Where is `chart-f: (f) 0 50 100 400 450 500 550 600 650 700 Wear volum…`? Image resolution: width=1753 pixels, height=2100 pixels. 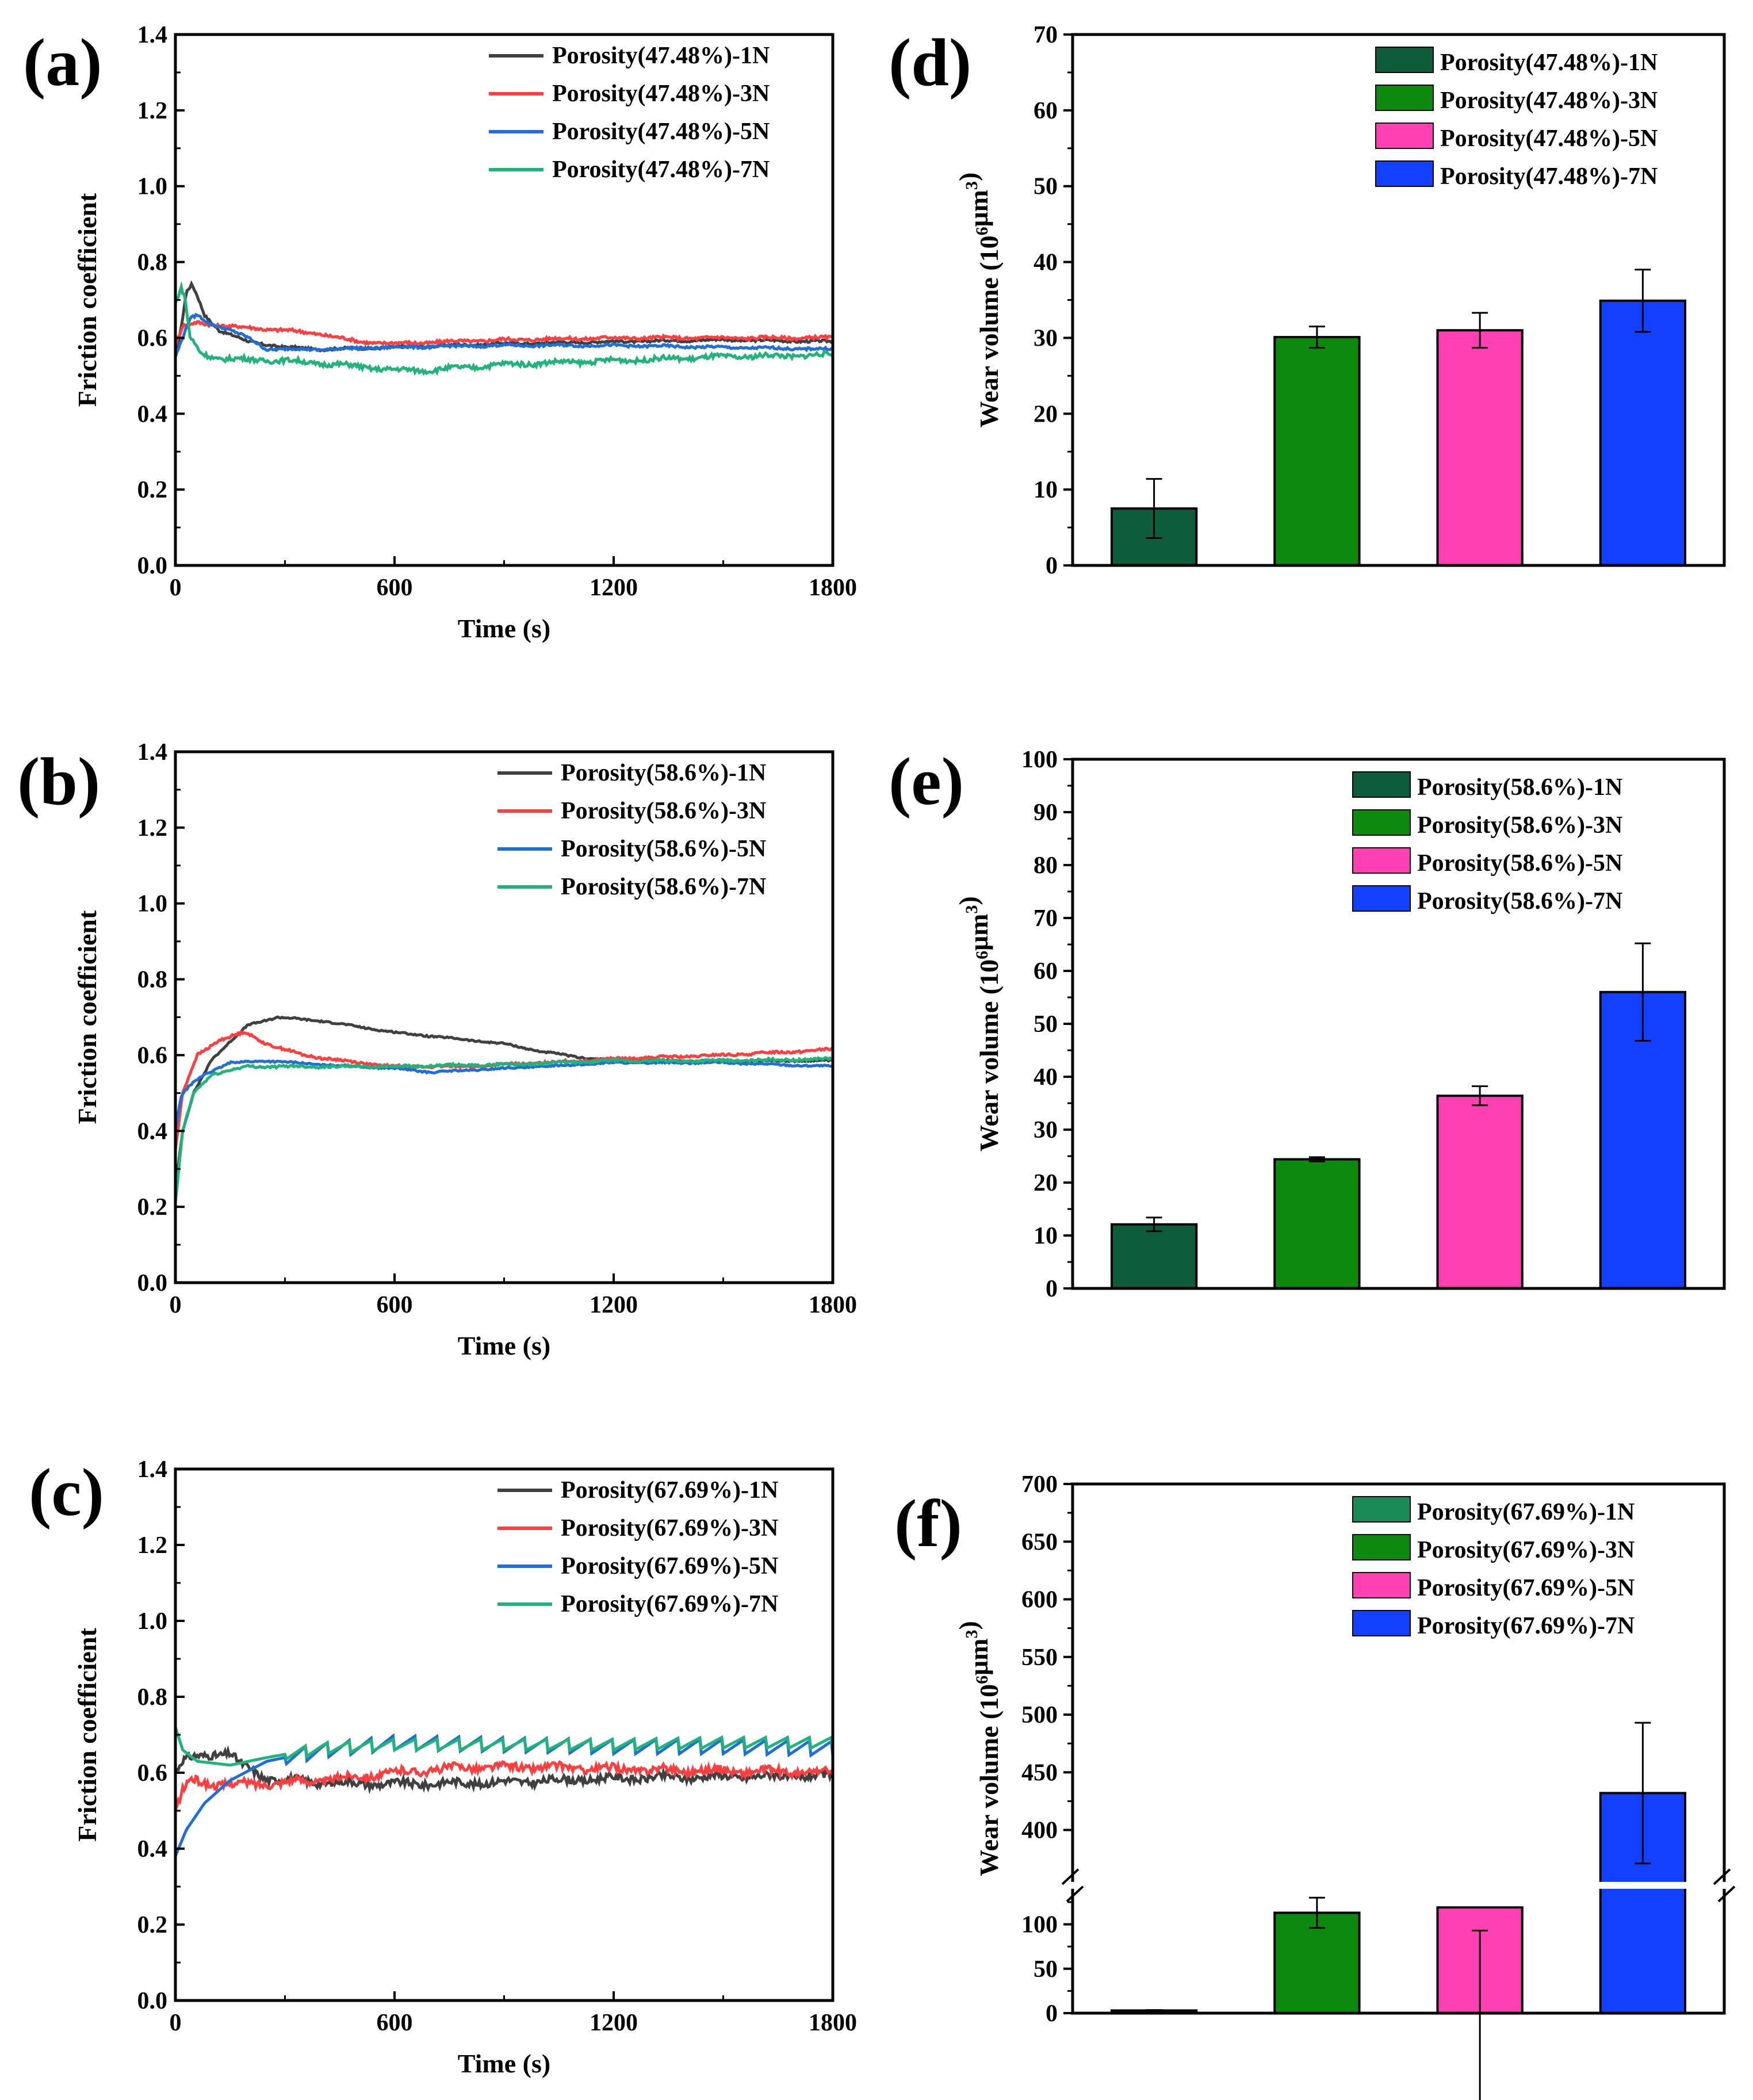 chart-f: (f) 0 50 100 400 450 500 550 600 650 700 Wear volum… is located at coordinates (1317, 1786).